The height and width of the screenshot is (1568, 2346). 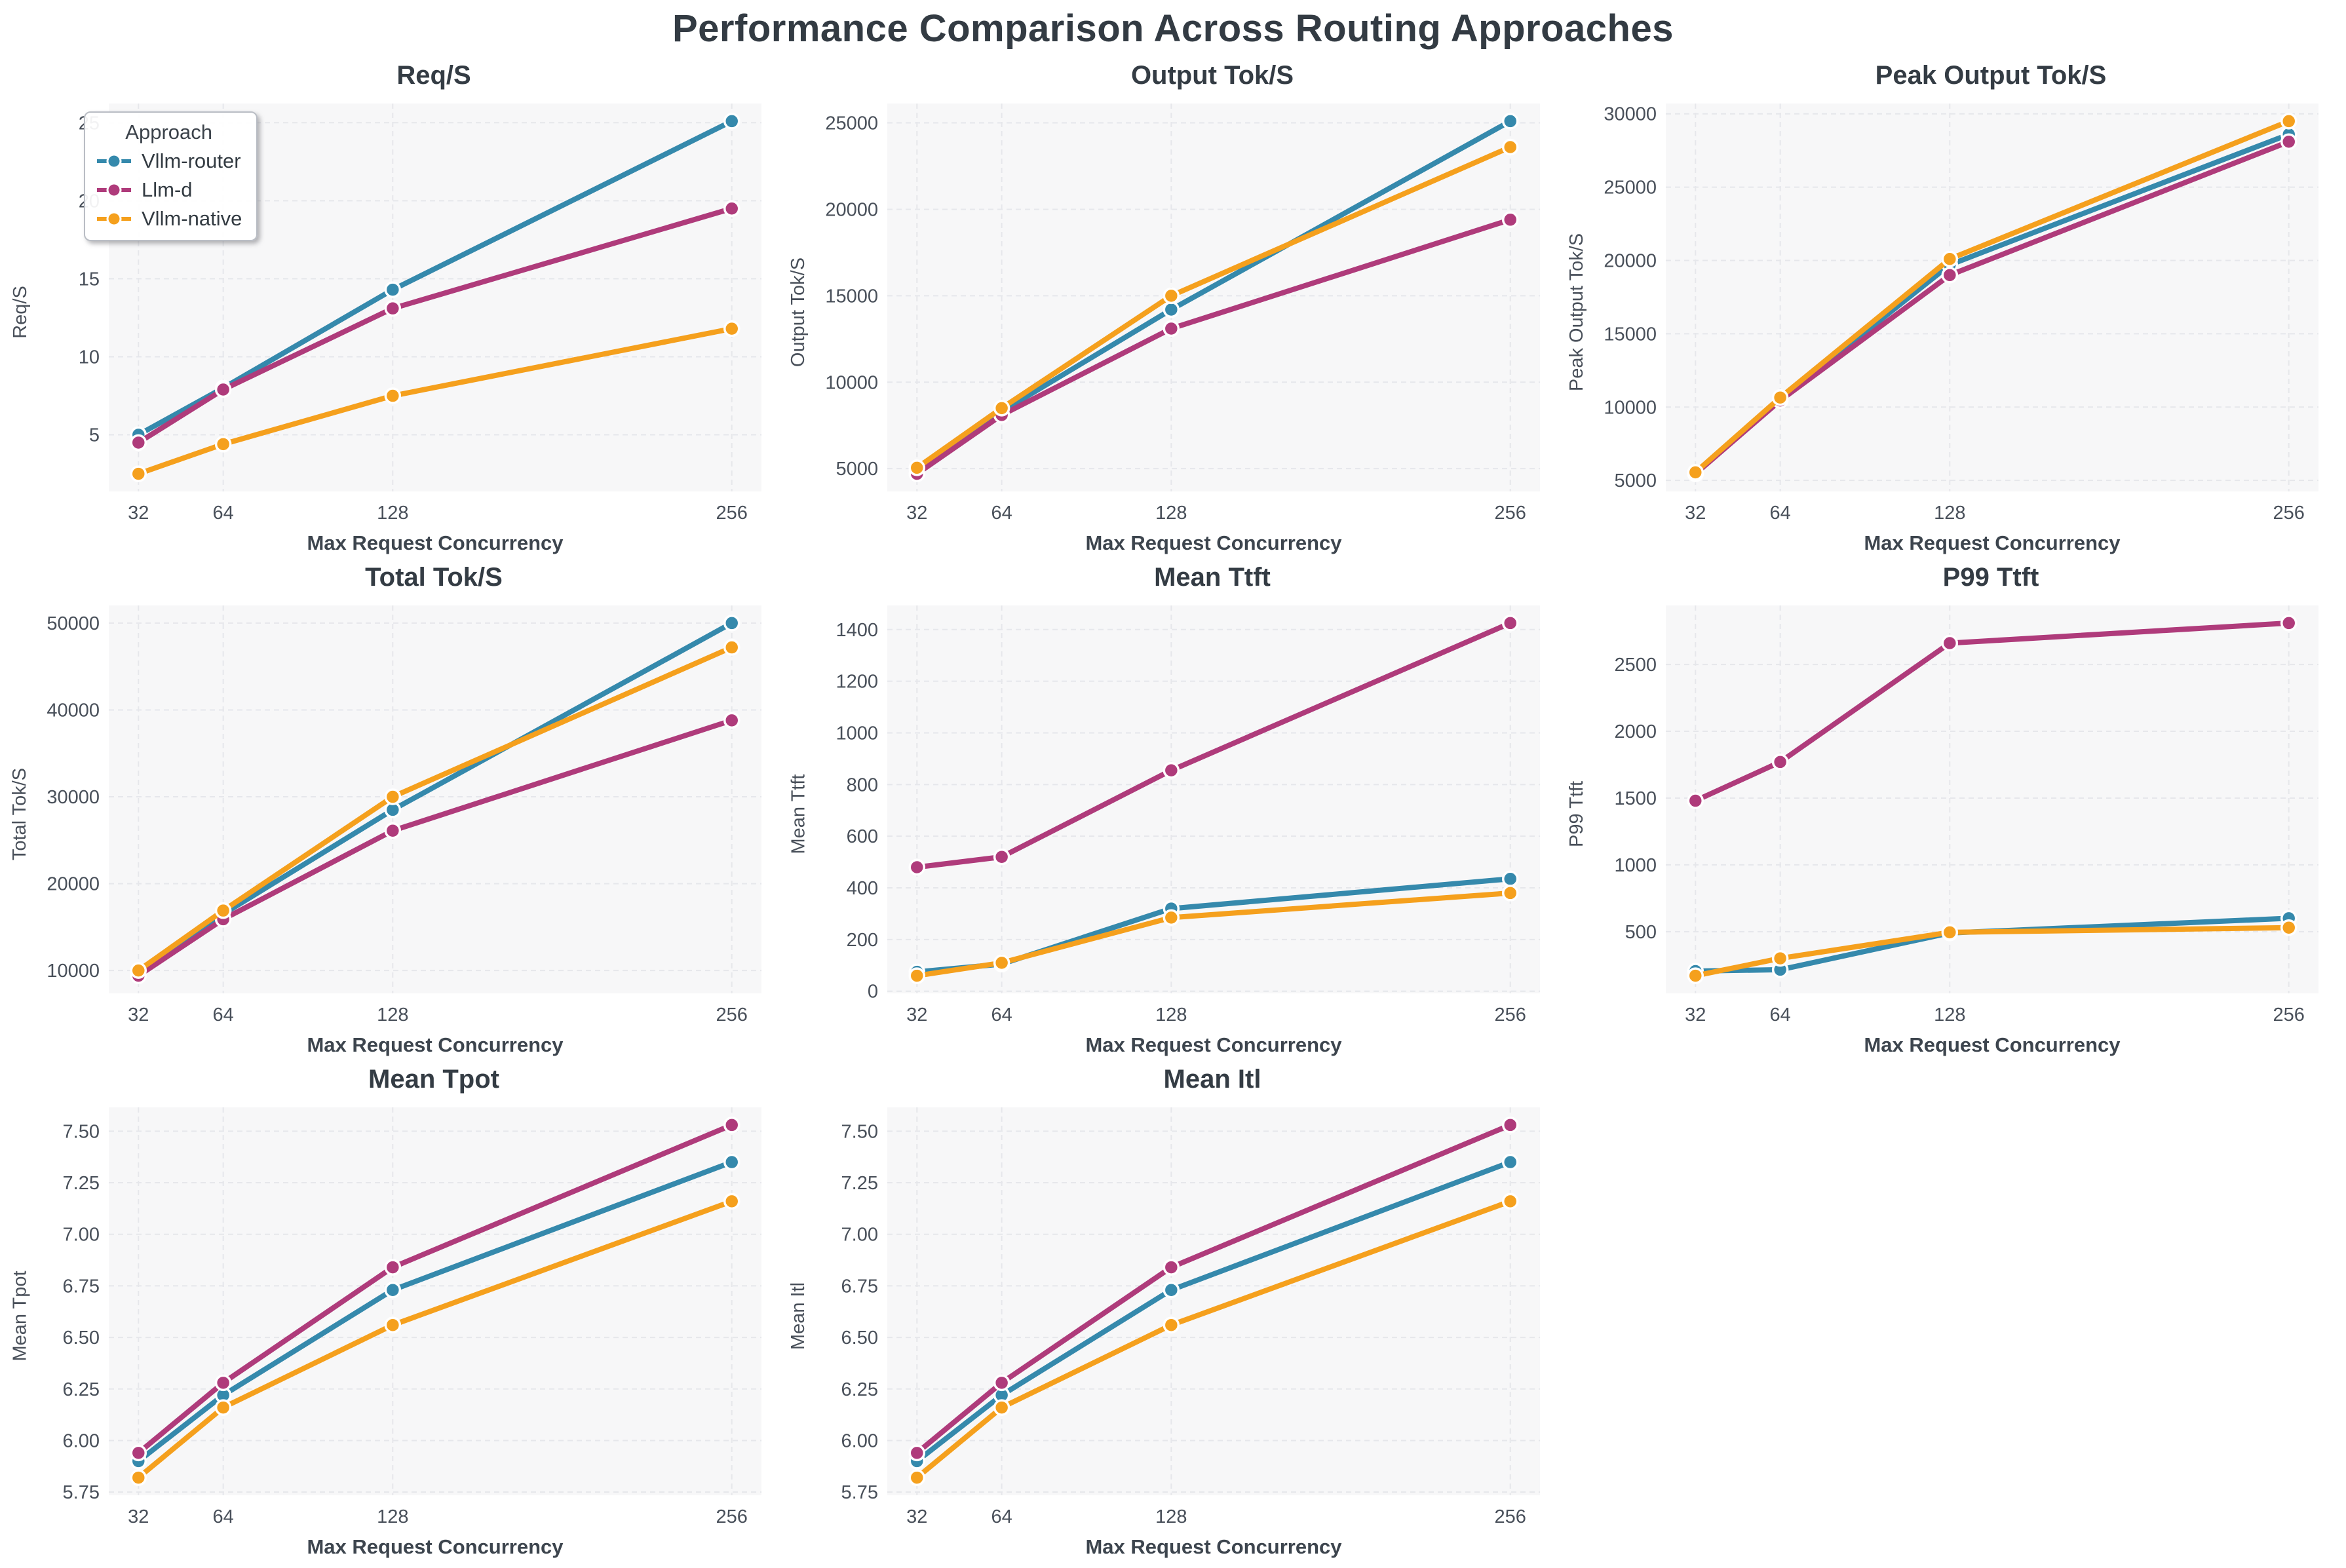 I want to click on y-axis-label: Output Tok/S, so click(x=798, y=312).